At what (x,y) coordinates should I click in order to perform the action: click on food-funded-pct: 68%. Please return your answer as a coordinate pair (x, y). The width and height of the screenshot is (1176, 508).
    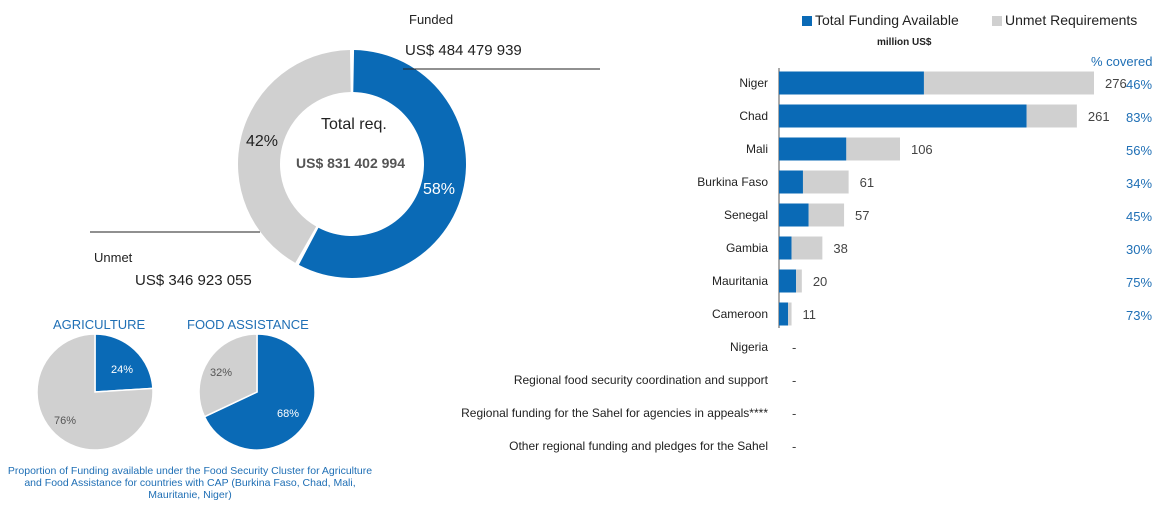
    Looking at the image, I should click on (288, 414).